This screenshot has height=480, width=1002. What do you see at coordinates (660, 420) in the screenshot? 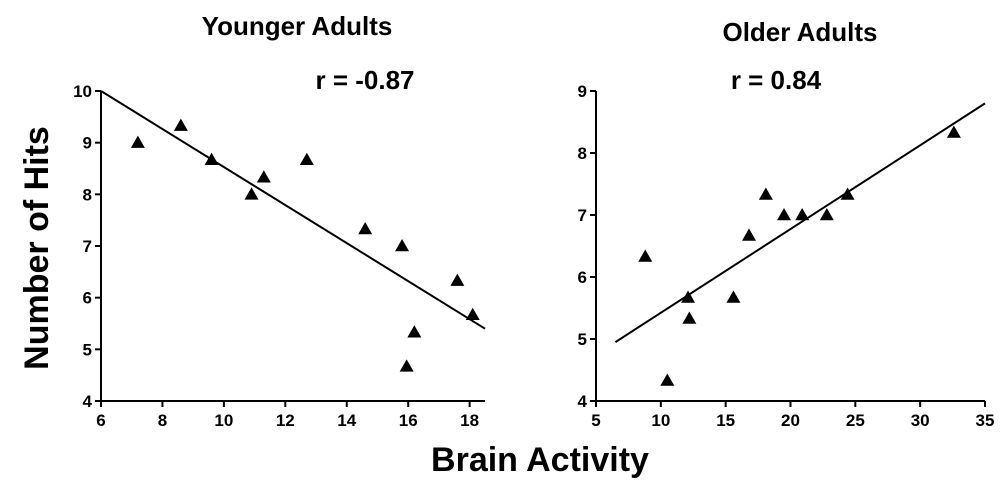
I see `older-x-tick-label: 10` at bounding box center [660, 420].